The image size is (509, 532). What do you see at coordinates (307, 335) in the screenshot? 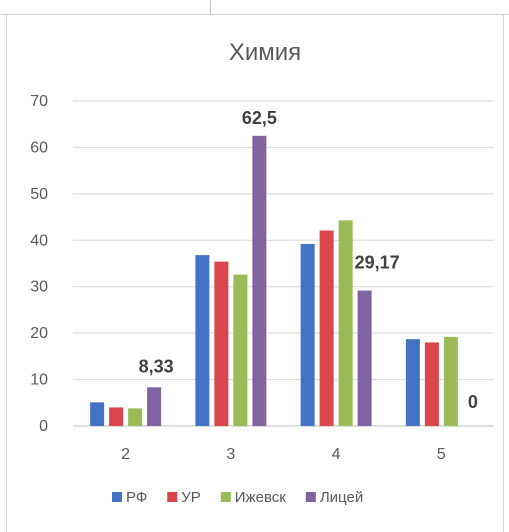
I see `bar-РФ-4` at bounding box center [307, 335].